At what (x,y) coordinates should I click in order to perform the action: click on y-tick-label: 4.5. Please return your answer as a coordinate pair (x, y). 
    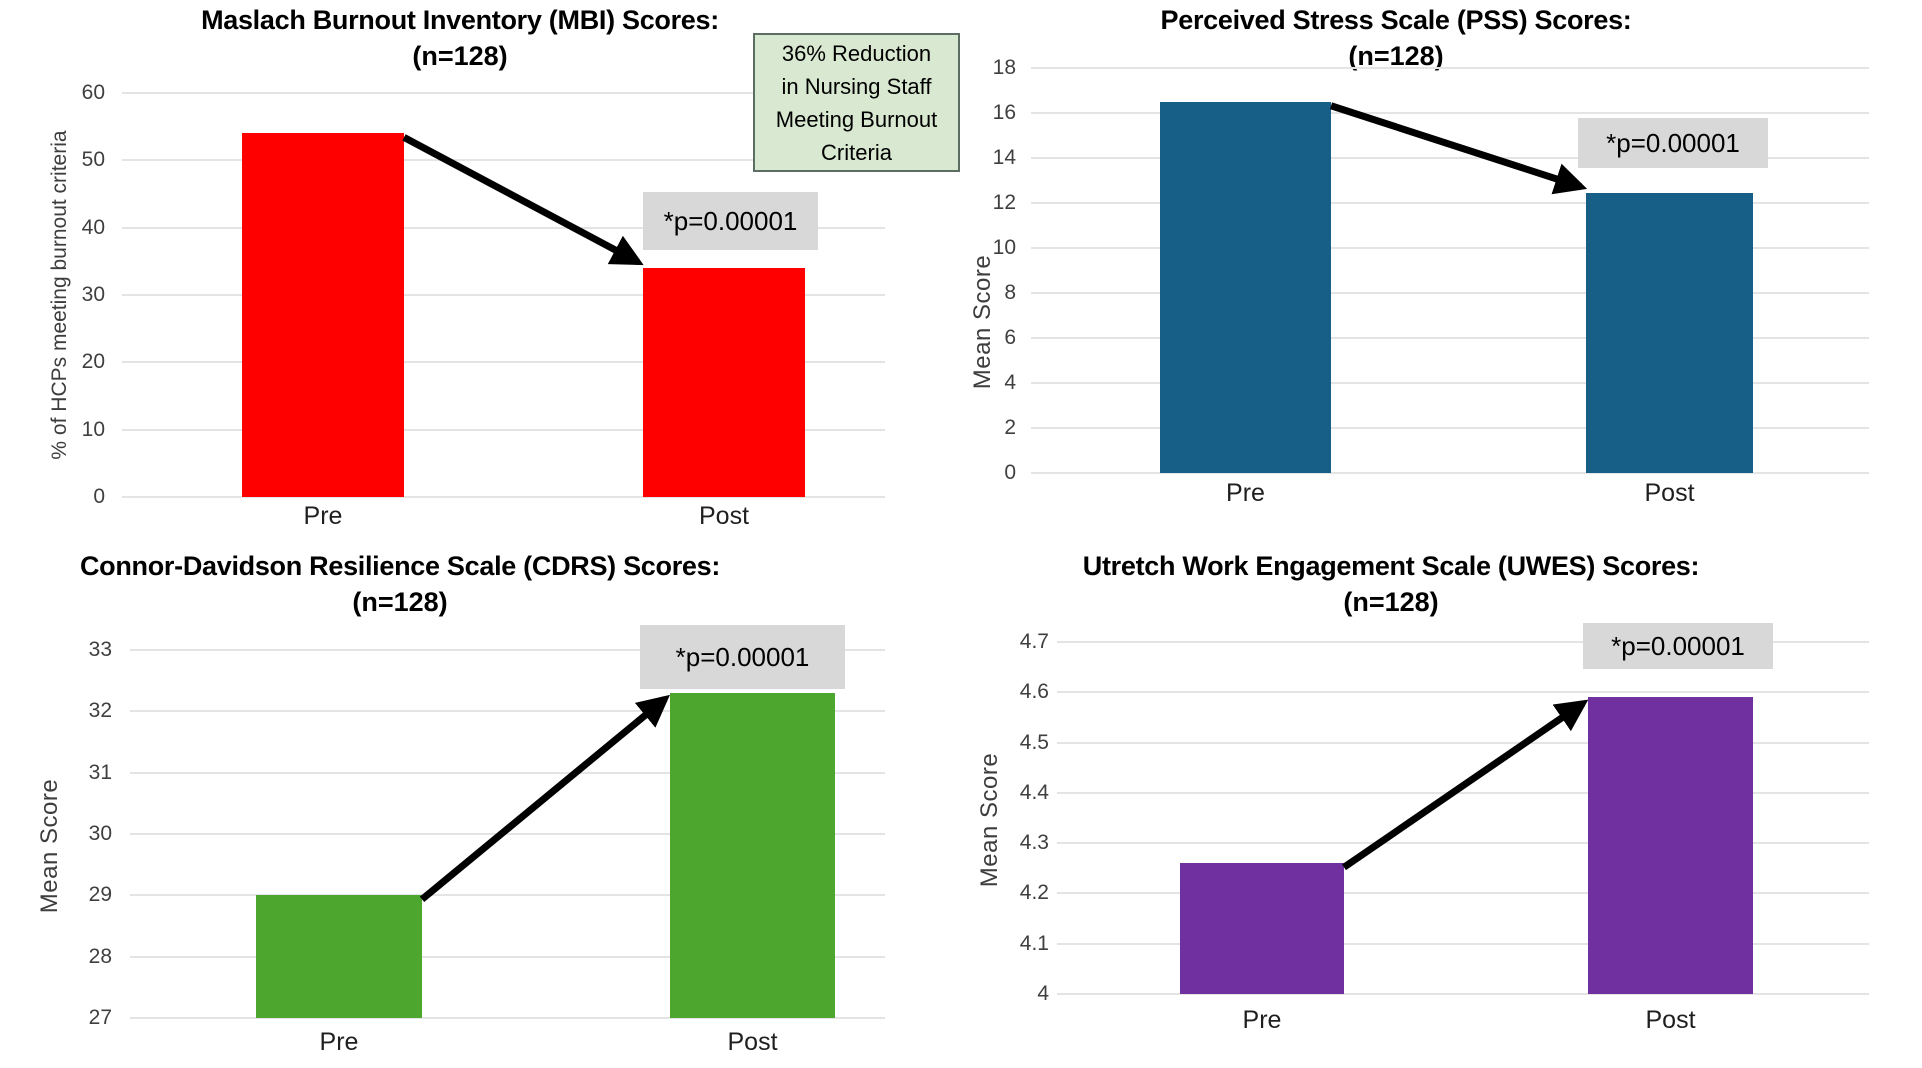
    Looking at the image, I should click on (1034, 742).